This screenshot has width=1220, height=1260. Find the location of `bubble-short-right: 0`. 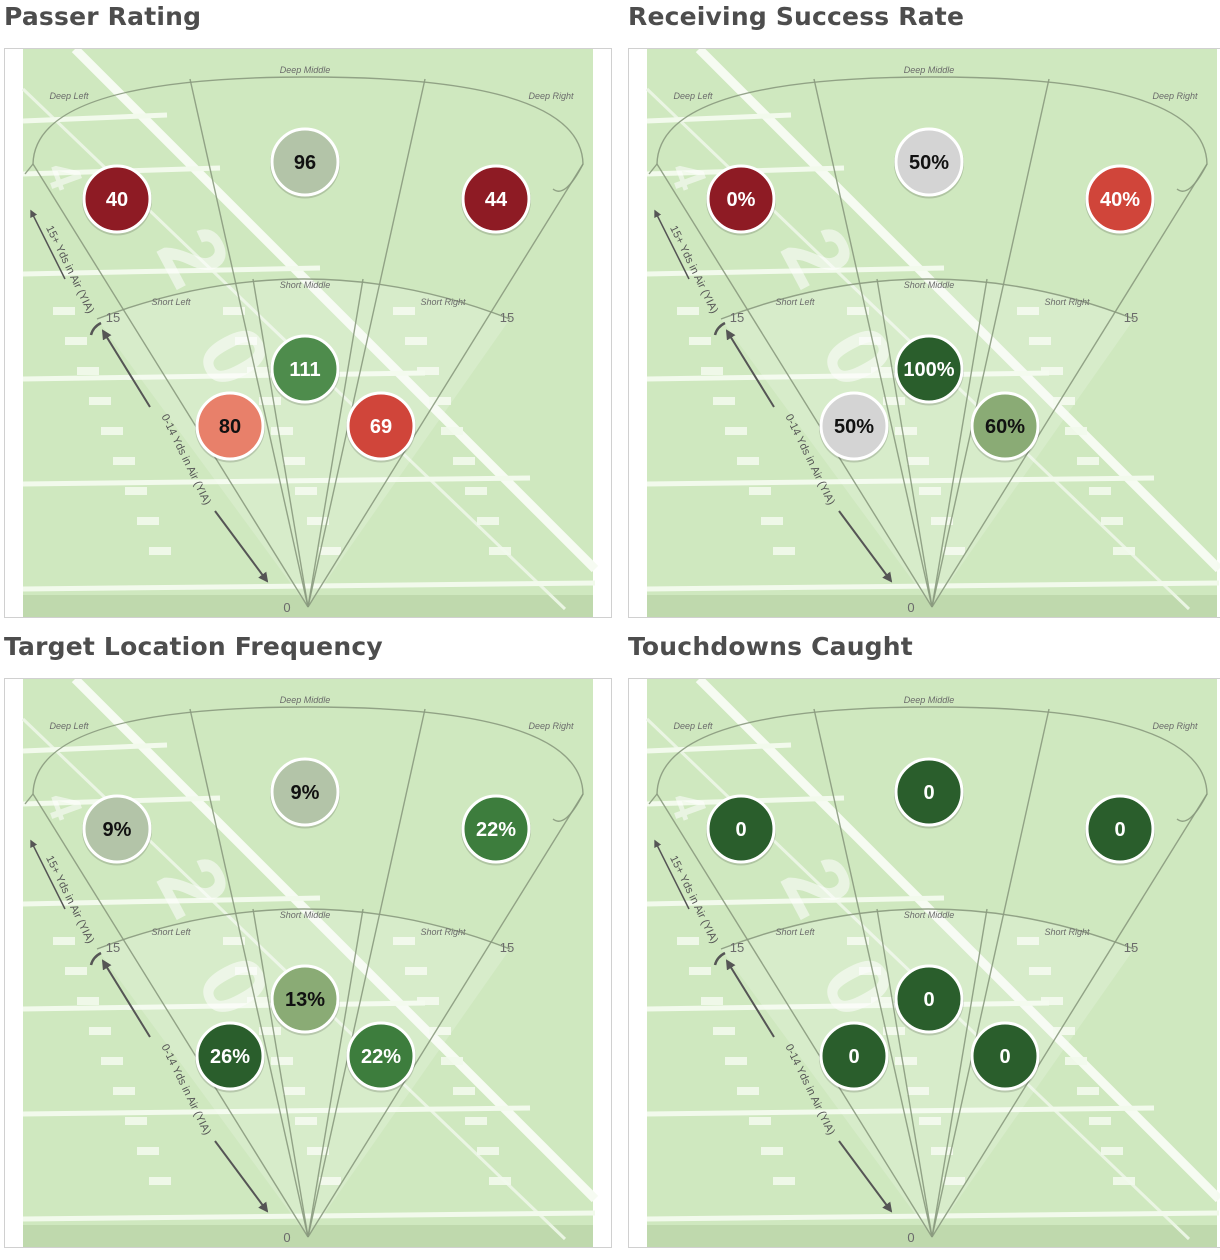

bubble-short-right: 0 is located at coordinates (1005, 1057).